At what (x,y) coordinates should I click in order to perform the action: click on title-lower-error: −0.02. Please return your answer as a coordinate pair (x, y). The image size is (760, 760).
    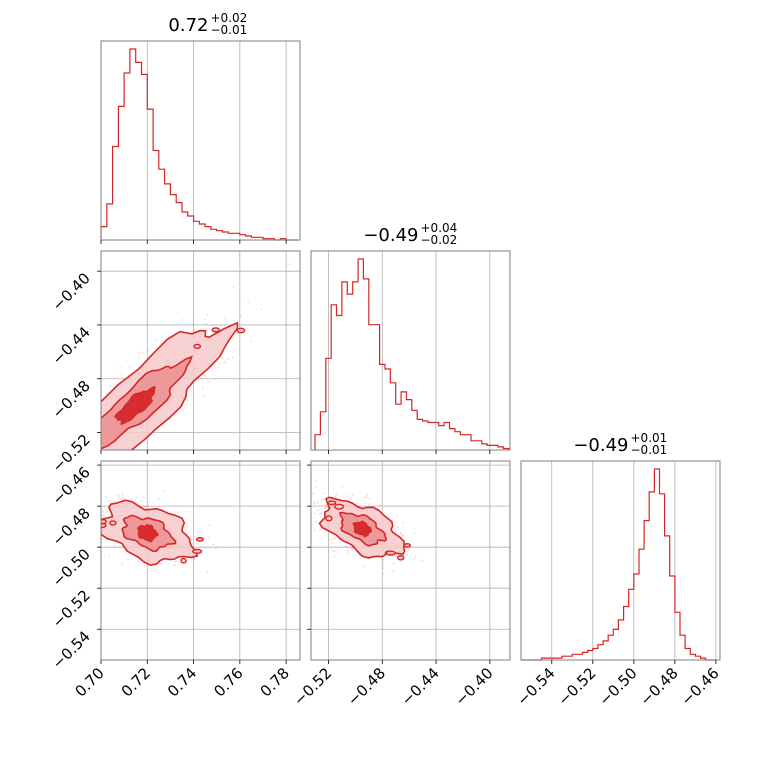
    Looking at the image, I should click on (439, 240).